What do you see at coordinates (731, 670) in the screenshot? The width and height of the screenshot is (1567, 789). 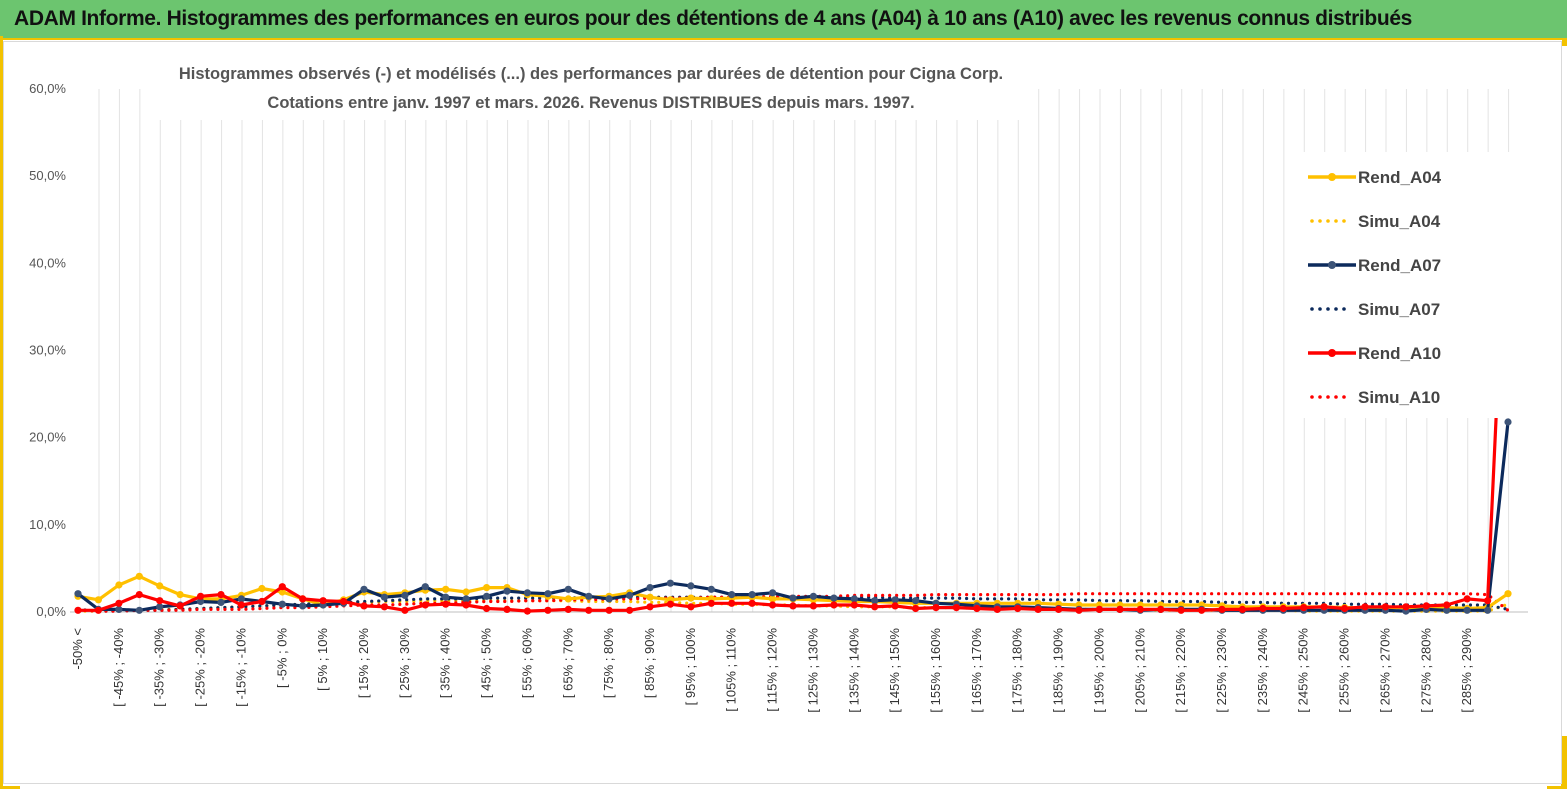 I see `x-tick-label: [ 105% ; 110%` at bounding box center [731, 670].